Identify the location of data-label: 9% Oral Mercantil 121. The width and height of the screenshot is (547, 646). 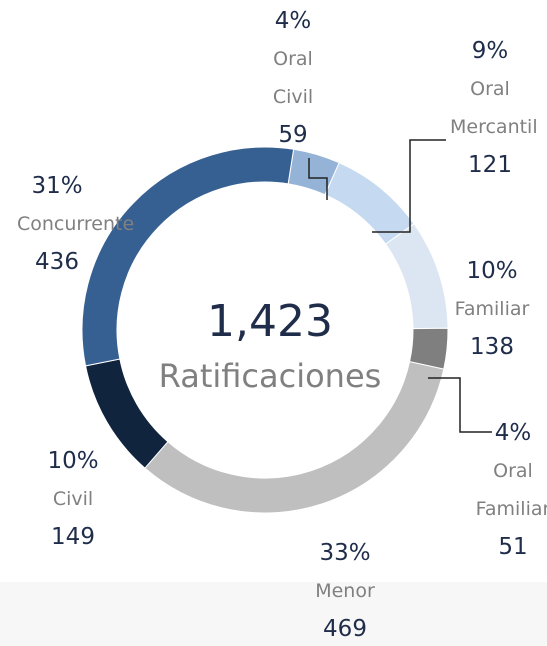
(490, 108).